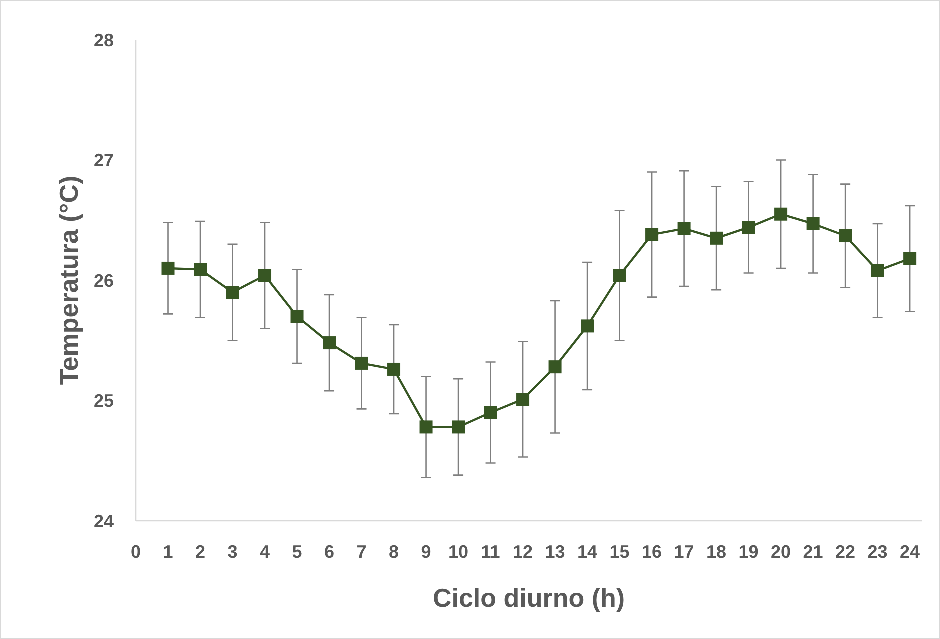 This screenshot has height=639, width=940. Describe the element at coordinates (69, 281) in the screenshot. I see `y-axis-title: Temperatura (°C)` at that location.